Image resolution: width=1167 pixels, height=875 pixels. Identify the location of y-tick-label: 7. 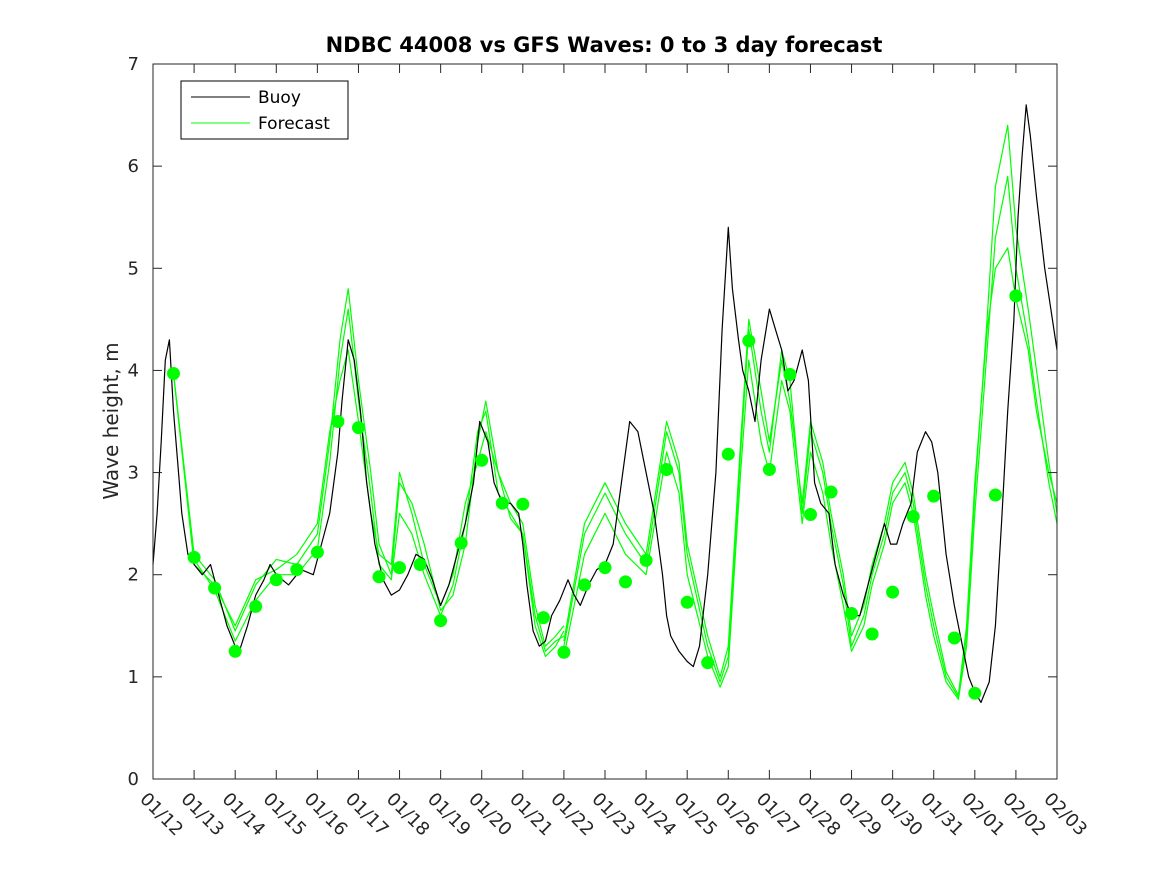
(133, 64).